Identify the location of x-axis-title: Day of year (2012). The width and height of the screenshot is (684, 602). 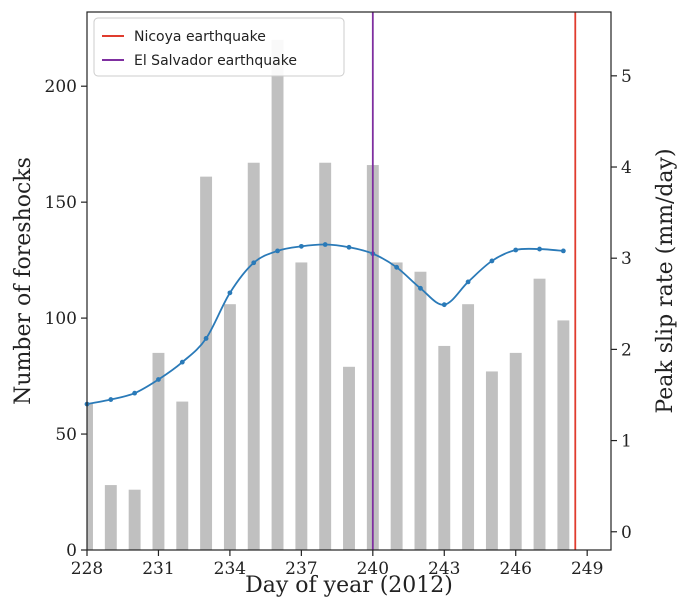
(349, 585).